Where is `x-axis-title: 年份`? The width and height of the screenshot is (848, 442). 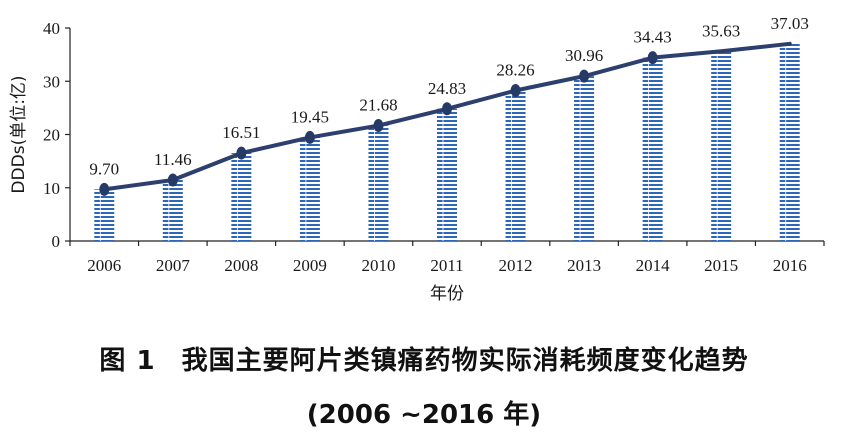 x-axis-title: 年份 is located at coordinates (447, 294).